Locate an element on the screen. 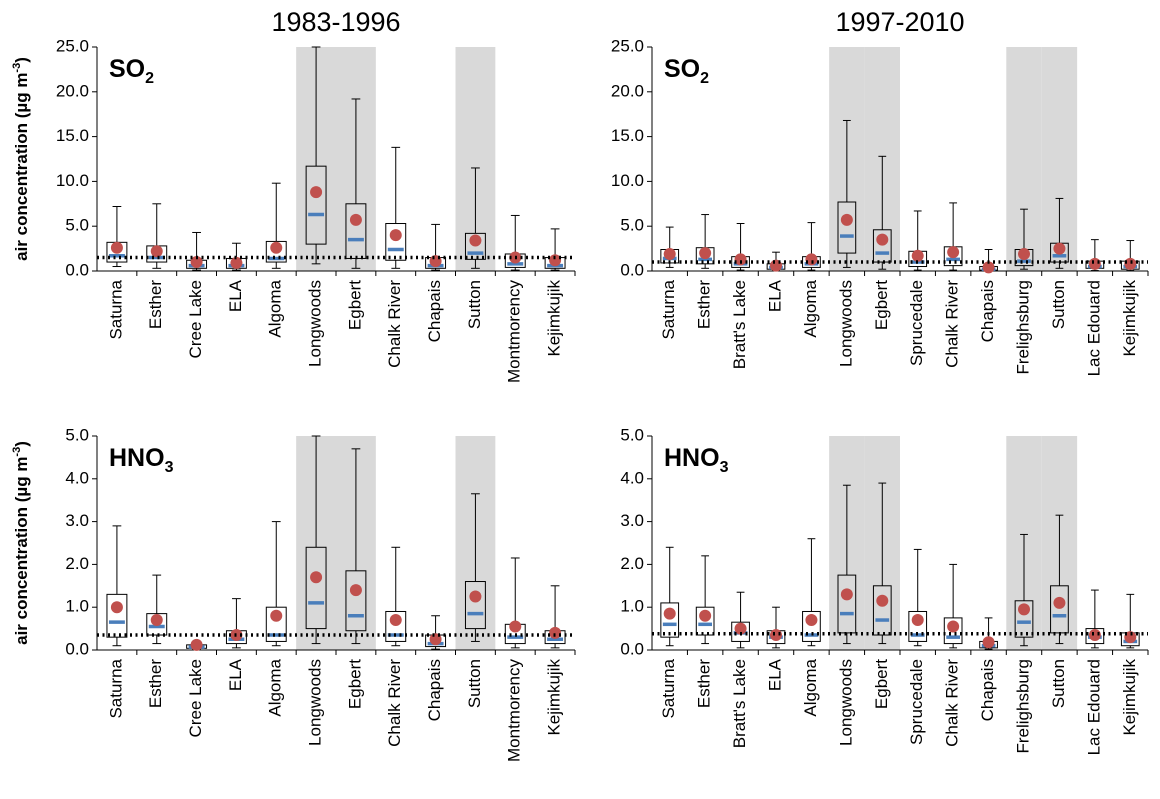 Image resolution: width=1160 pixels, height=799 pixels. y-tick-label: 20.0 is located at coordinates (627, 90).